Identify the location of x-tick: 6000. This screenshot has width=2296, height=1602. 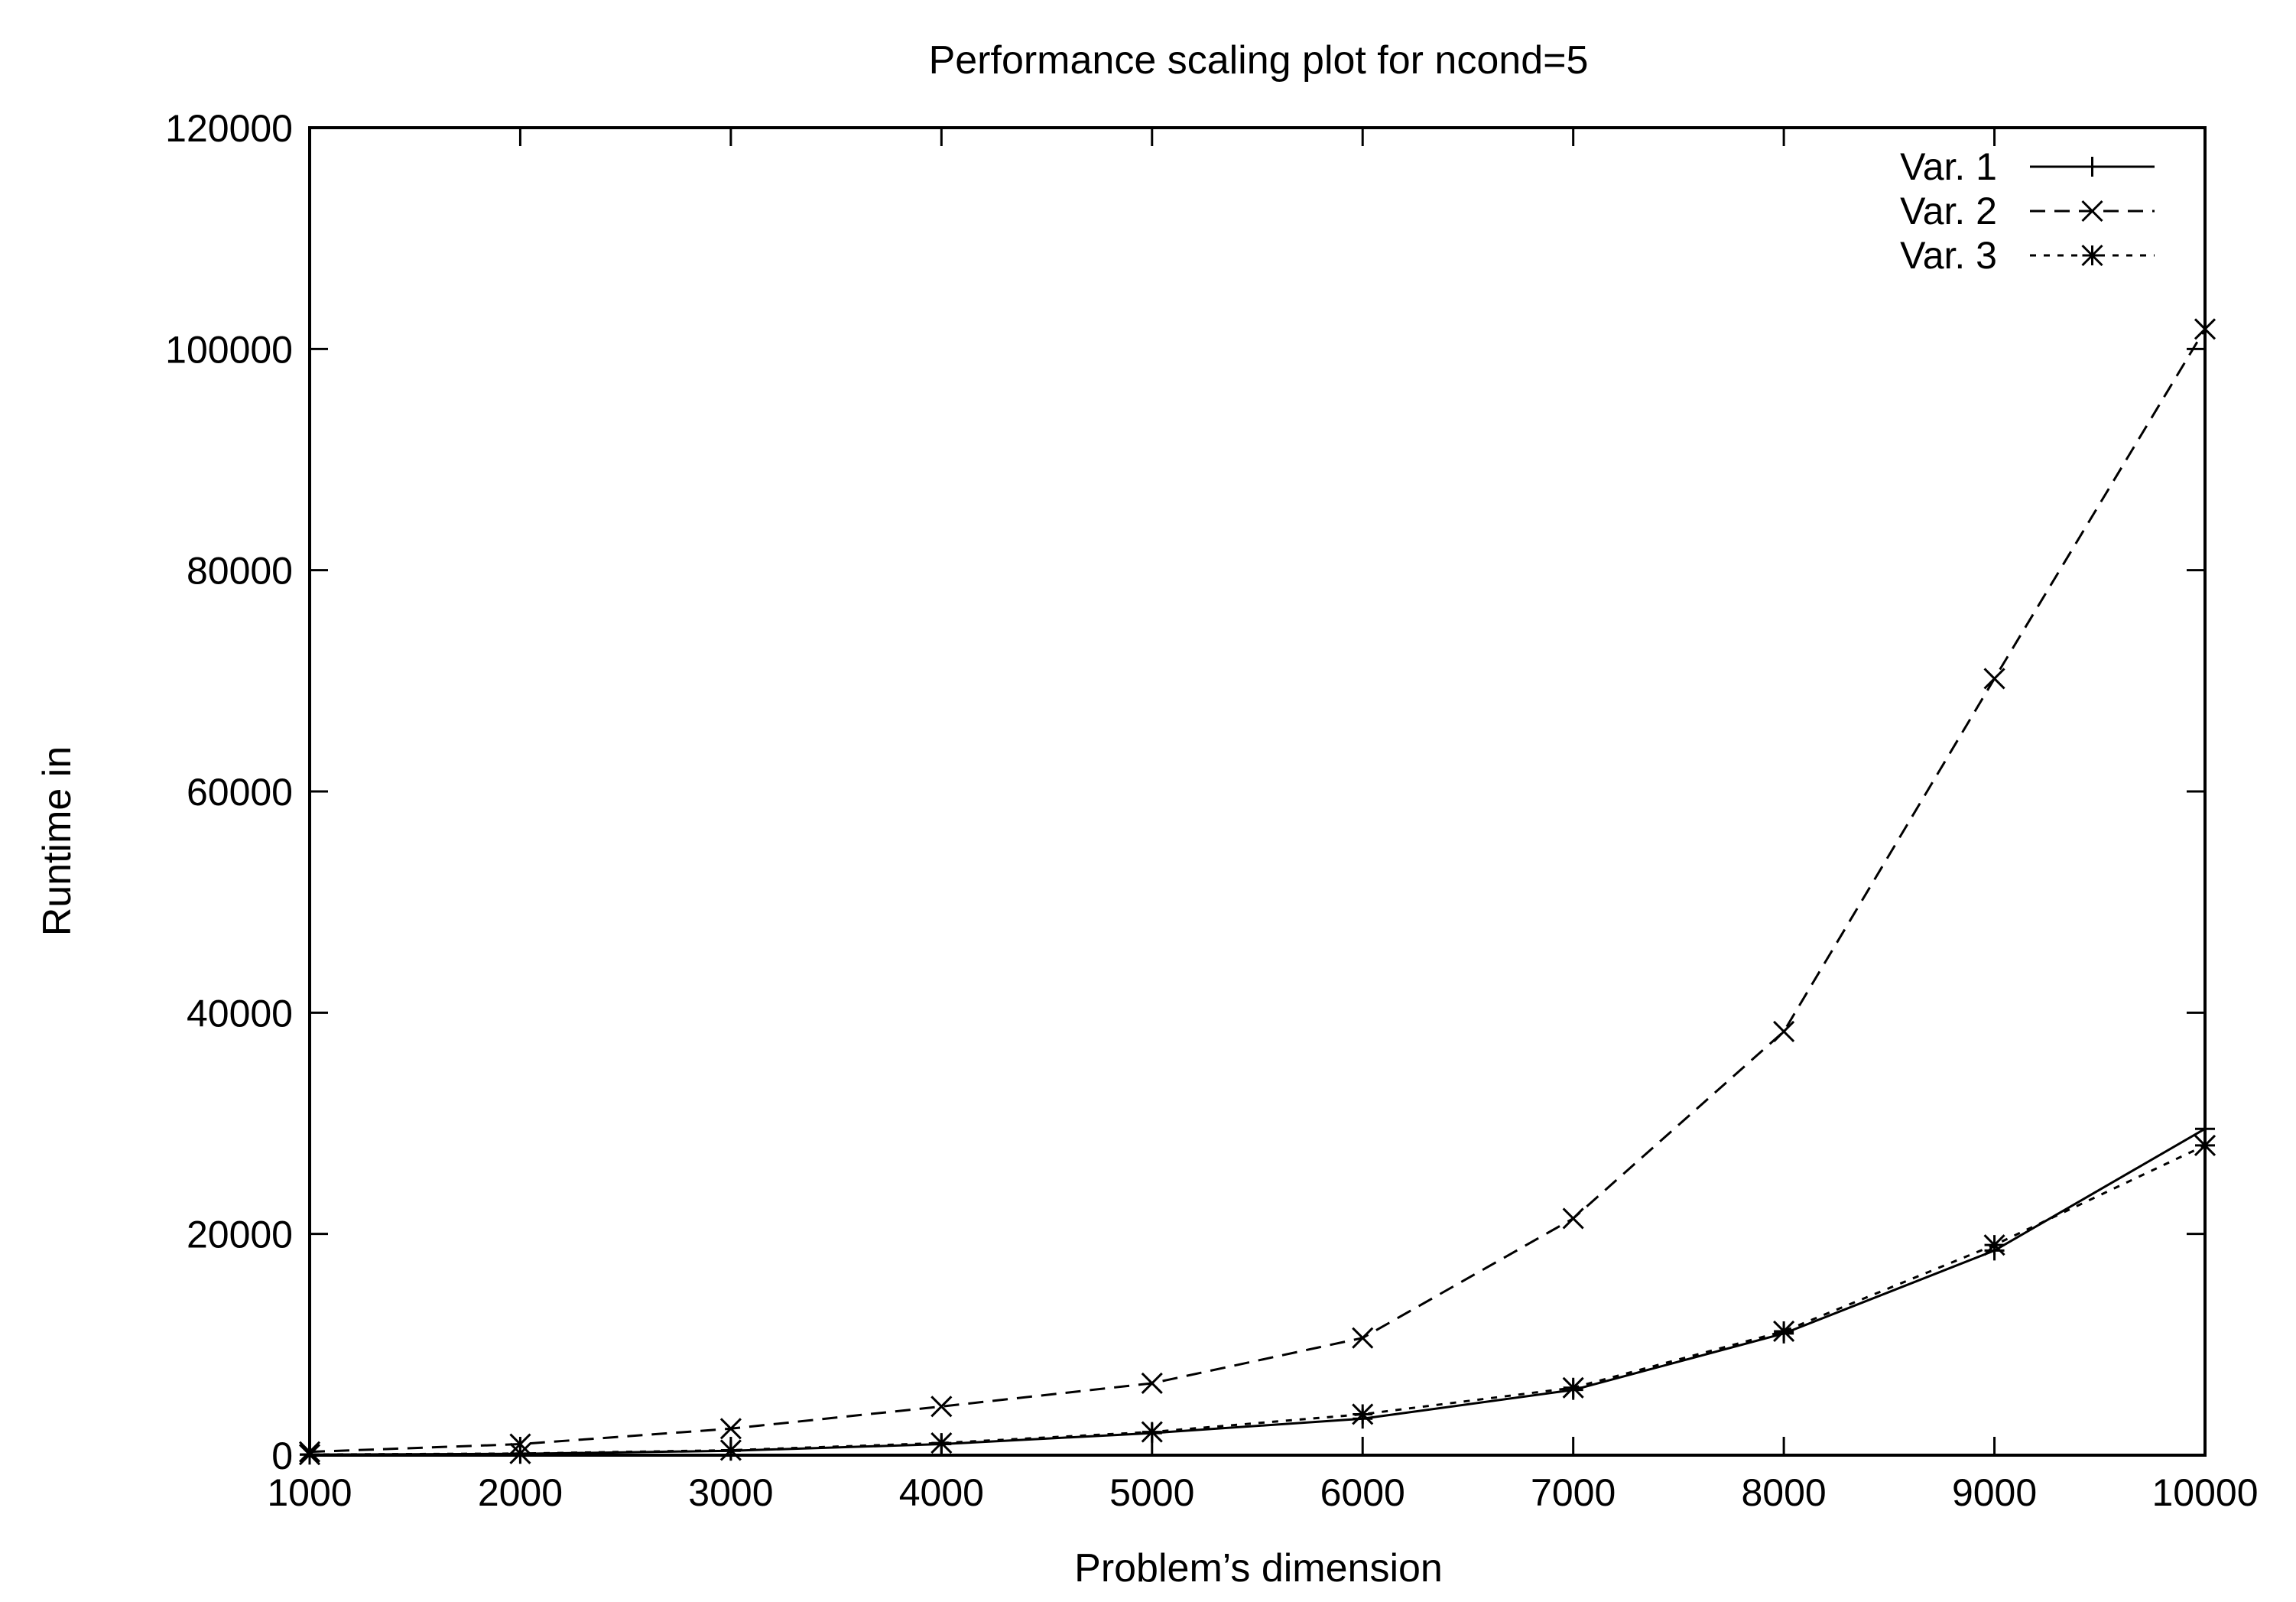
(1362, 821).